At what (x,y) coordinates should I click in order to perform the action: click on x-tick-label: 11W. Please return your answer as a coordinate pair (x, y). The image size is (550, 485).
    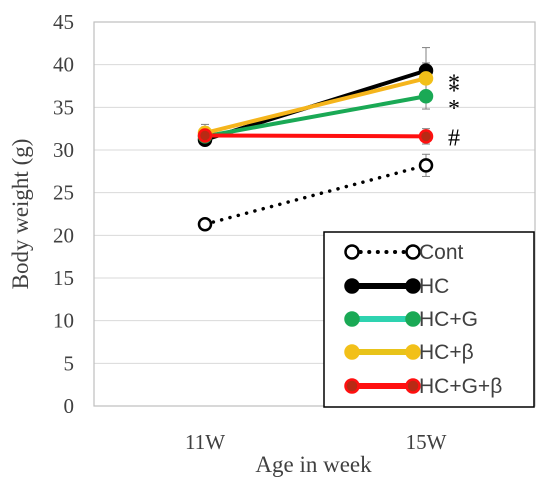
    Looking at the image, I should click on (205, 442).